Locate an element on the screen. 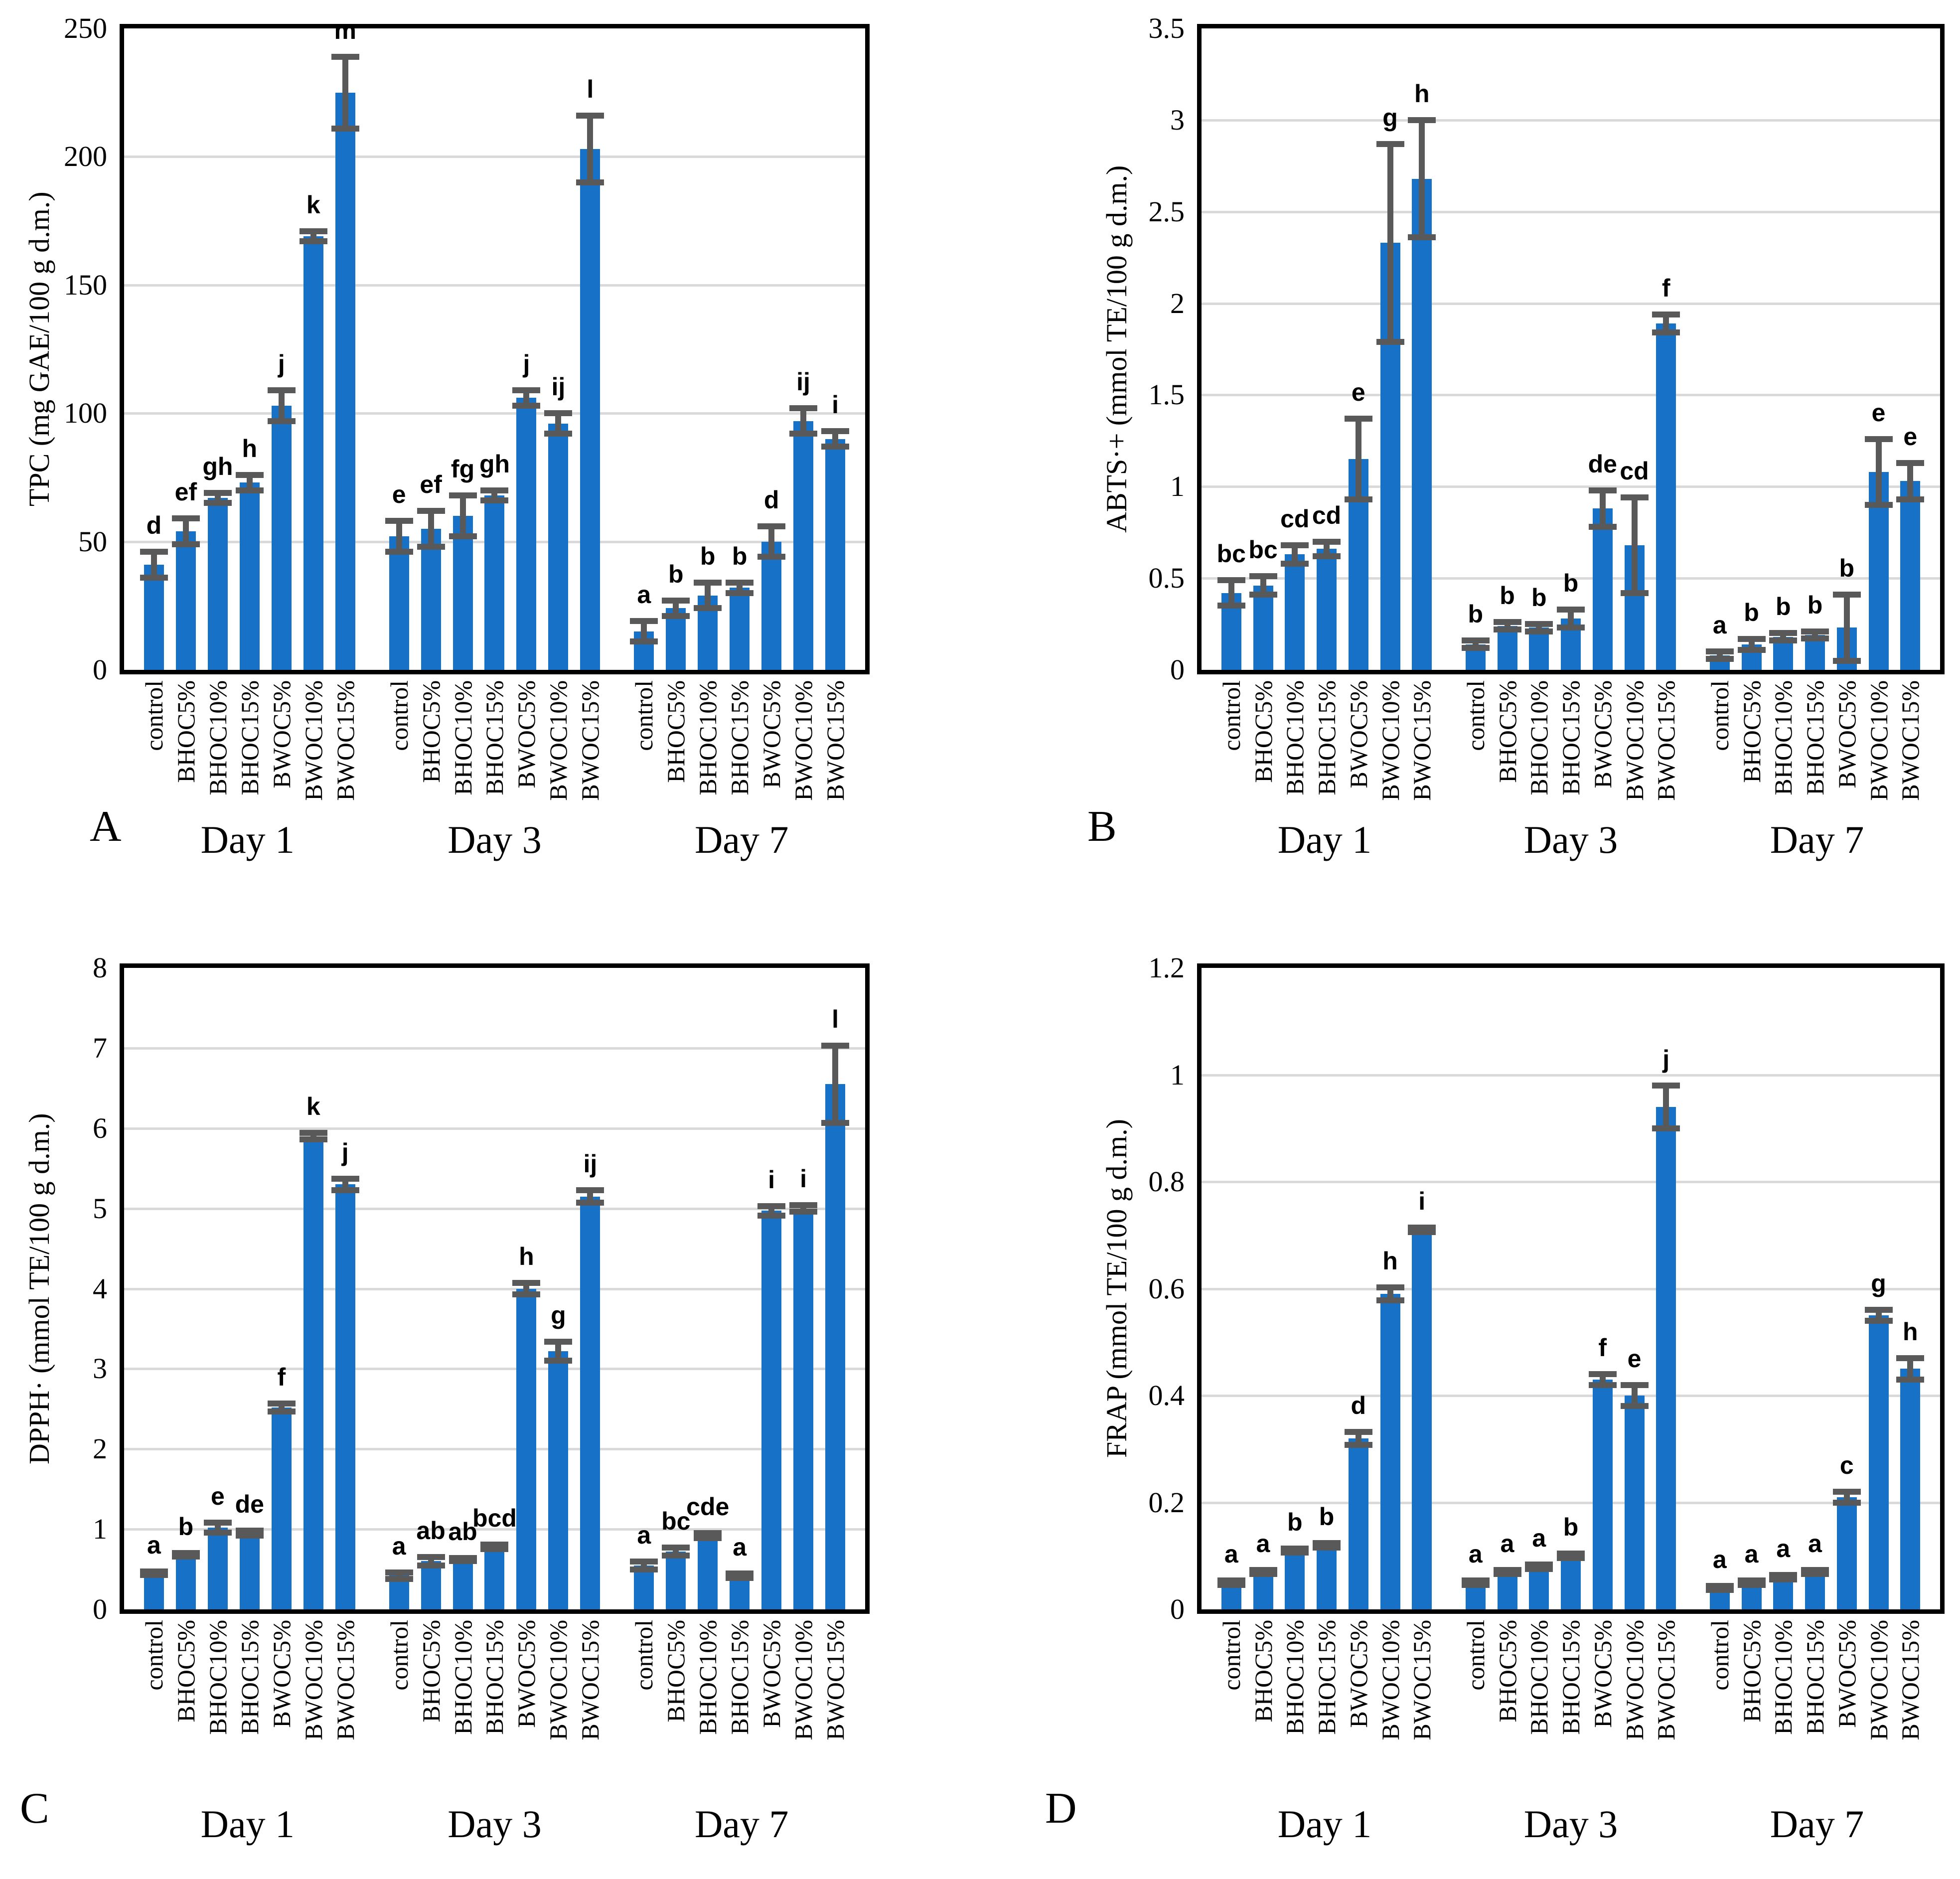 The width and height of the screenshot is (1960, 1879). y-tick-label: 6 is located at coordinates (100, 1128).